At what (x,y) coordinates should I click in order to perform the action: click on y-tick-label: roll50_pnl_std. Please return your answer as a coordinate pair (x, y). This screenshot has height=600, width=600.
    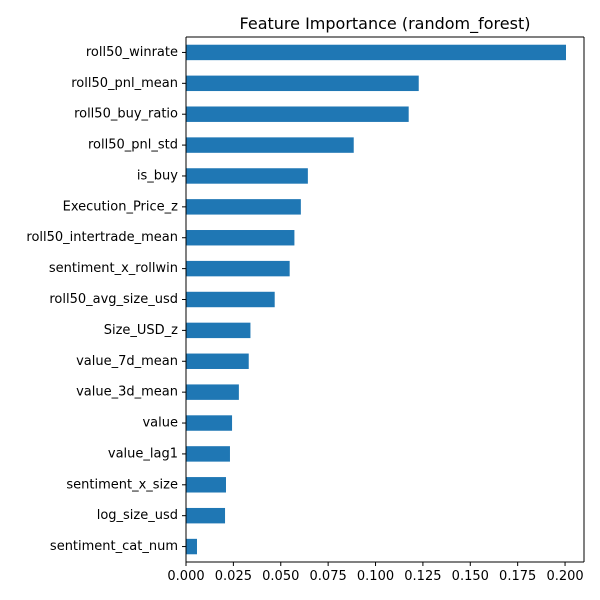
    Looking at the image, I should click on (133, 145).